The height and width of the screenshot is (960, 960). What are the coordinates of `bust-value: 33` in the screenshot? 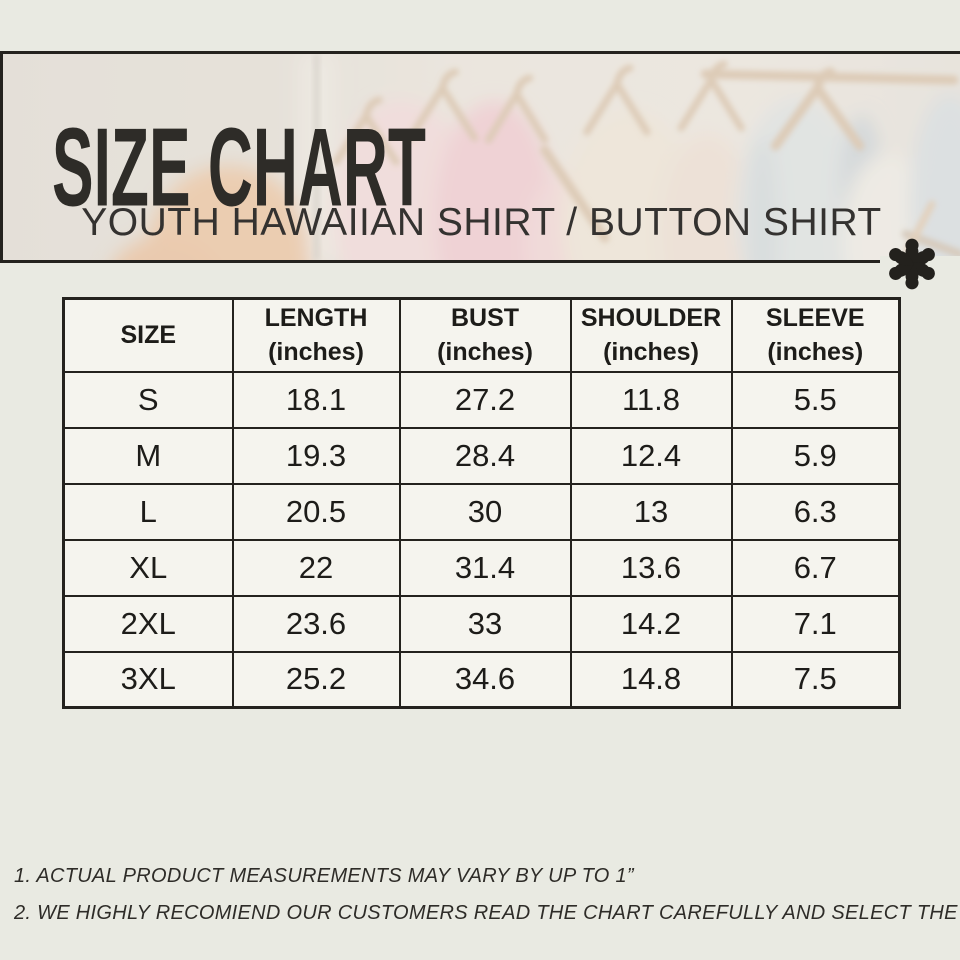 It's located at (485, 623).